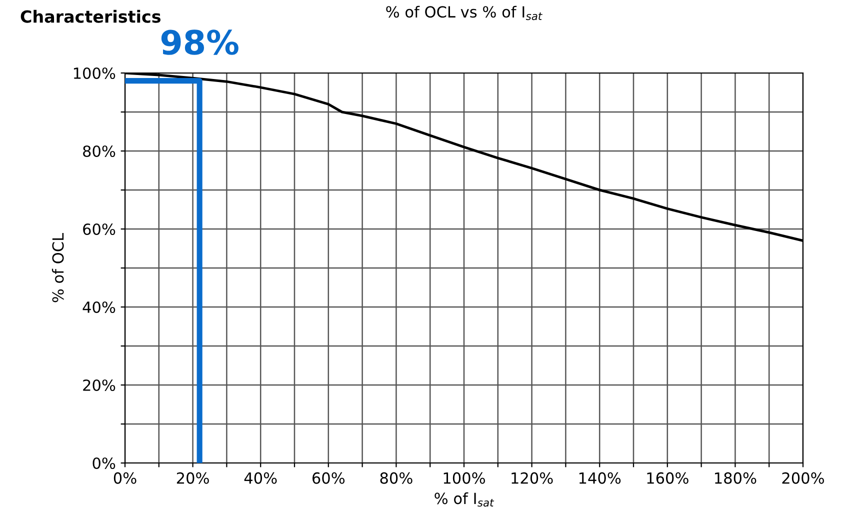 The height and width of the screenshot is (525, 848). What do you see at coordinates (90, 16) in the screenshot?
I see `text: Characteristics` at bounding box center [90, 16].